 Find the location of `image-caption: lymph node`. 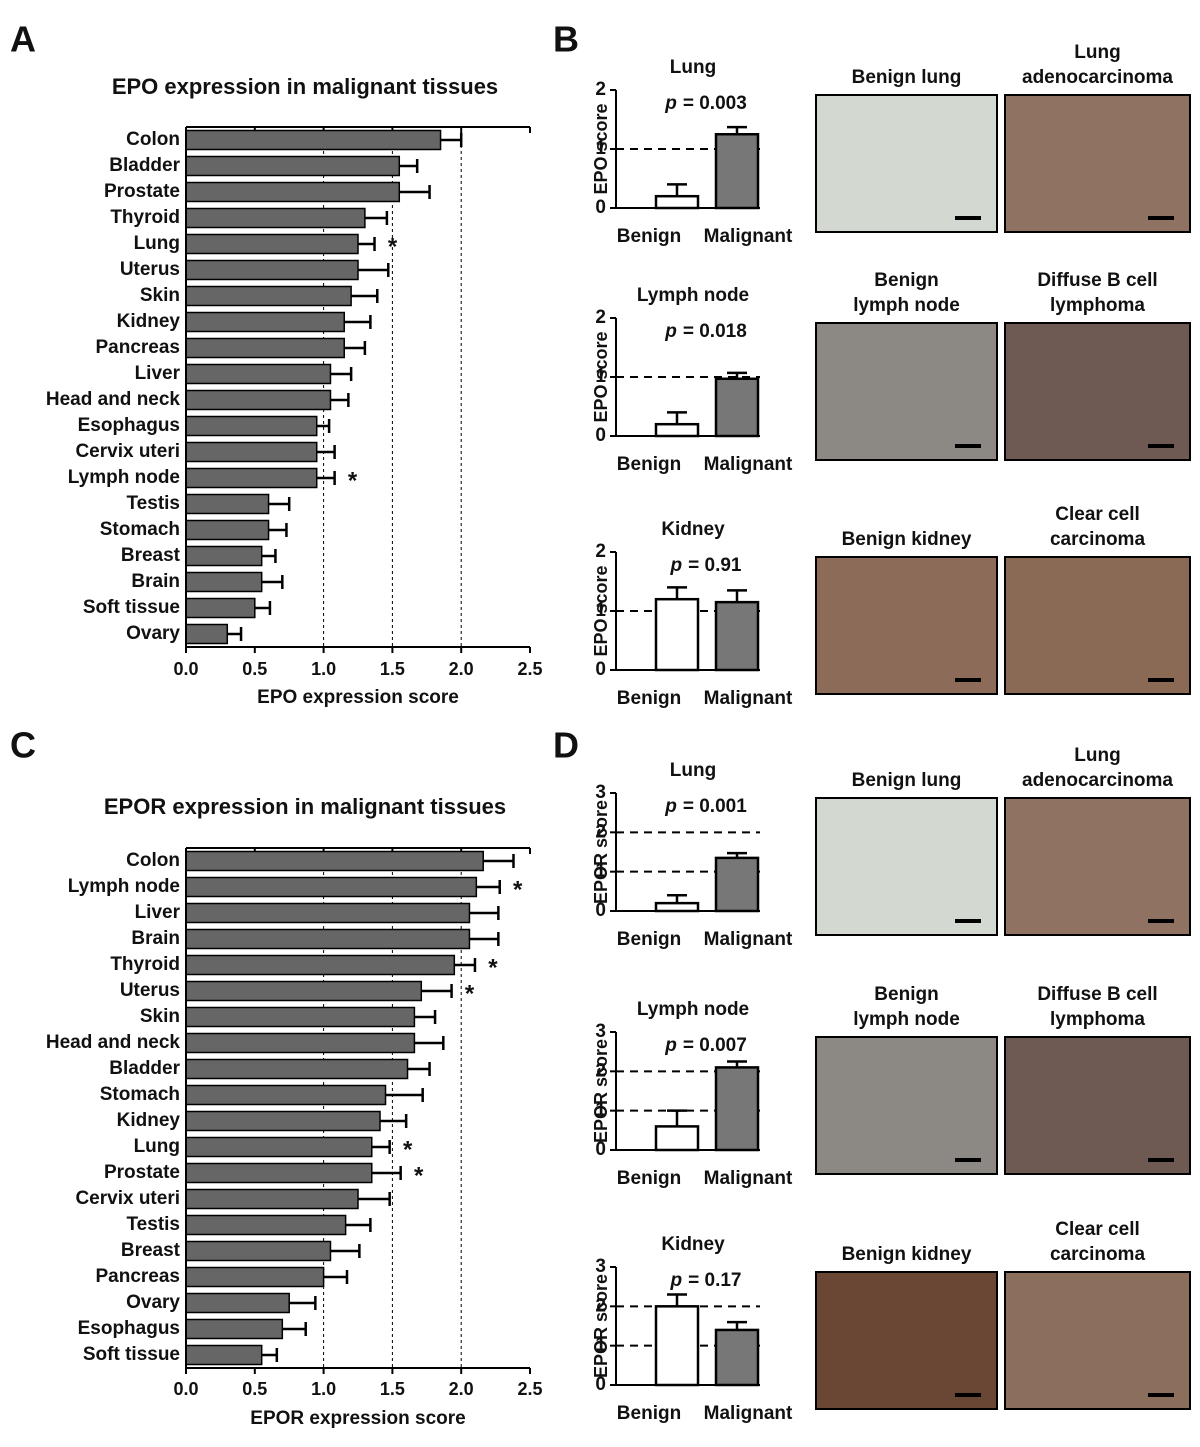

image-caption: lymph node is located at coordinates (906, 305).